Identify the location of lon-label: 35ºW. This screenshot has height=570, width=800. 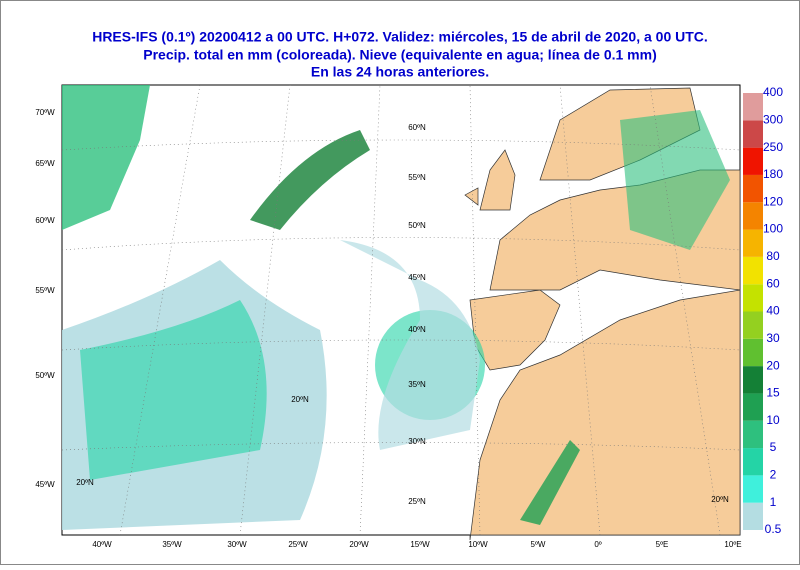
(172, 544).